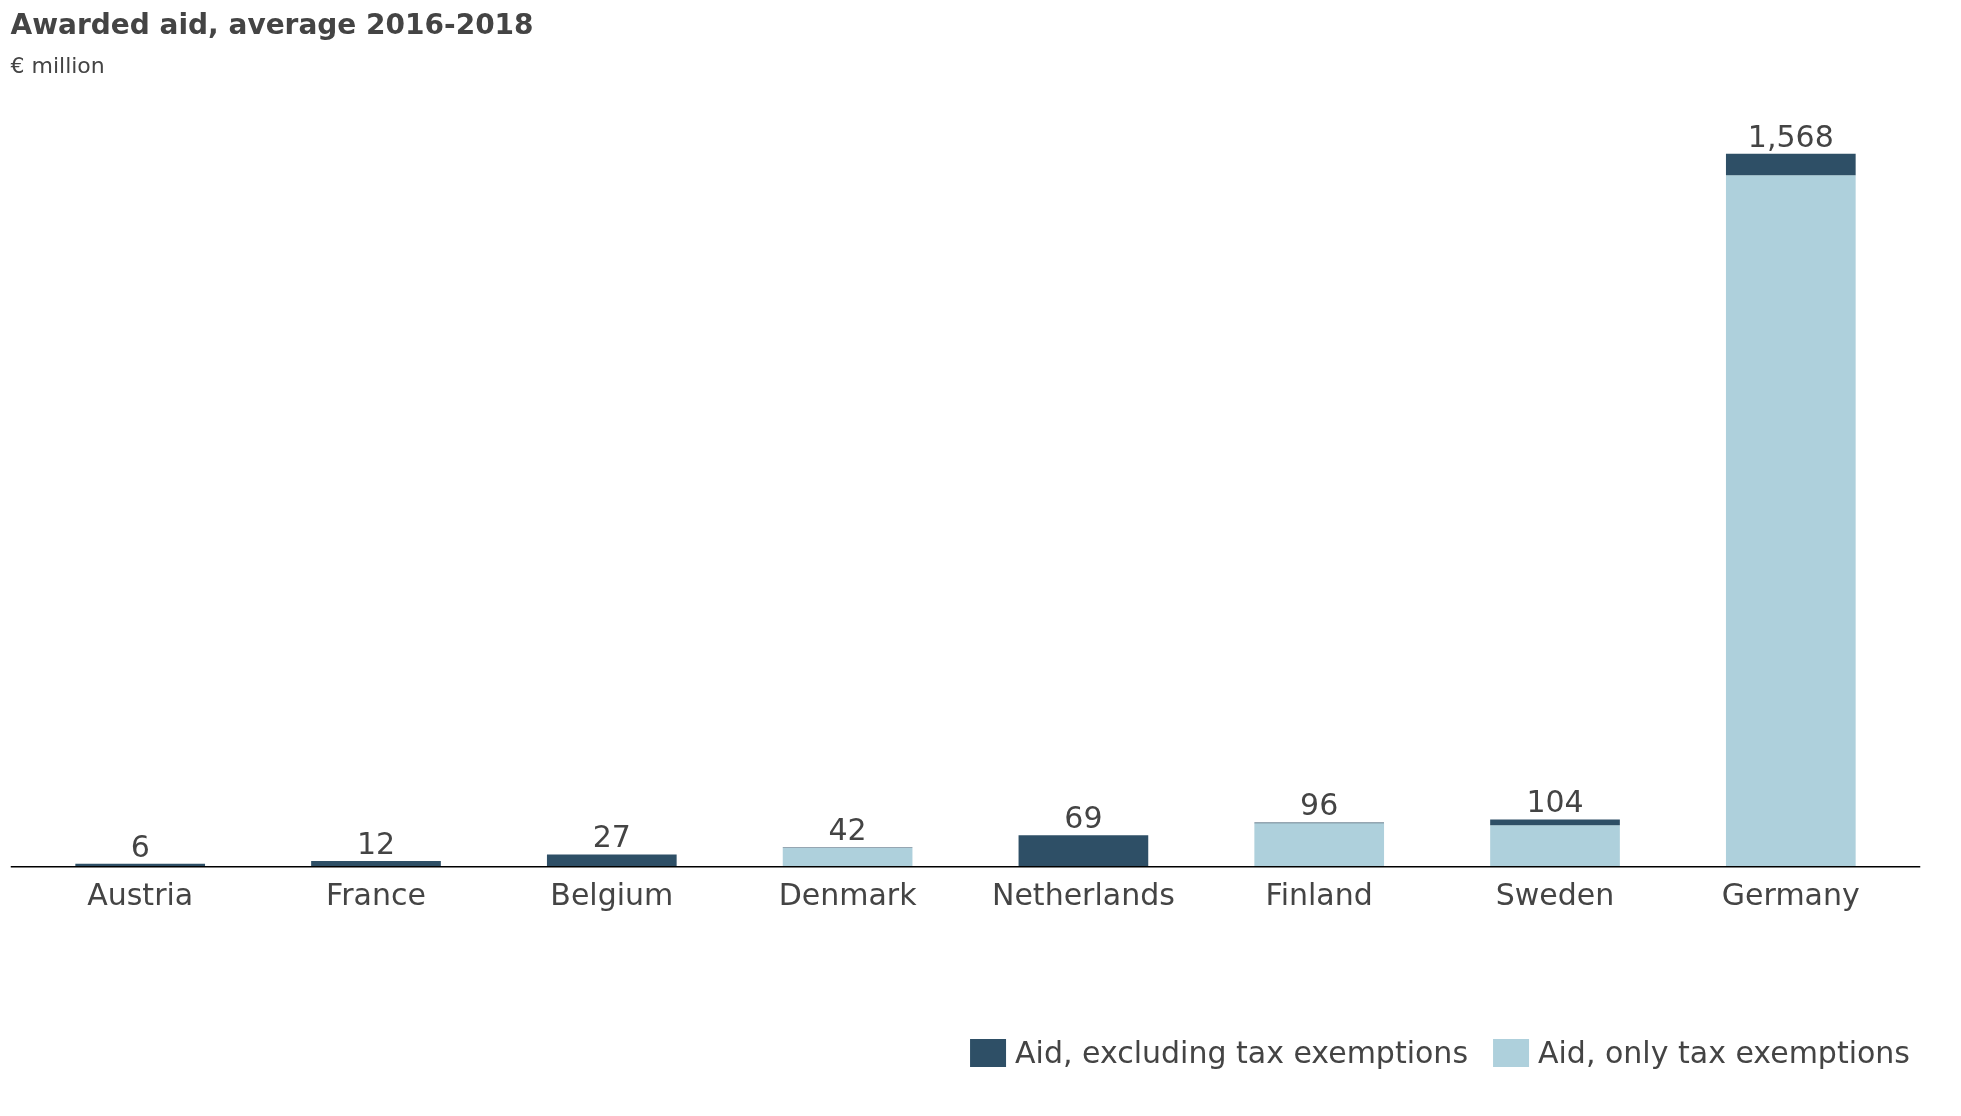  I want to click on x-tick-label: Belgium, so click(612, 895).